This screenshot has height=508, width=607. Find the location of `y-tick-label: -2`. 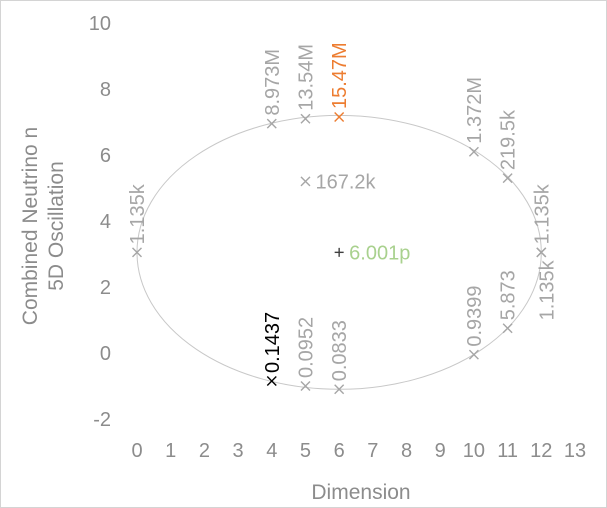

y-tick-label: -2 is located at coordinates (102, 420).